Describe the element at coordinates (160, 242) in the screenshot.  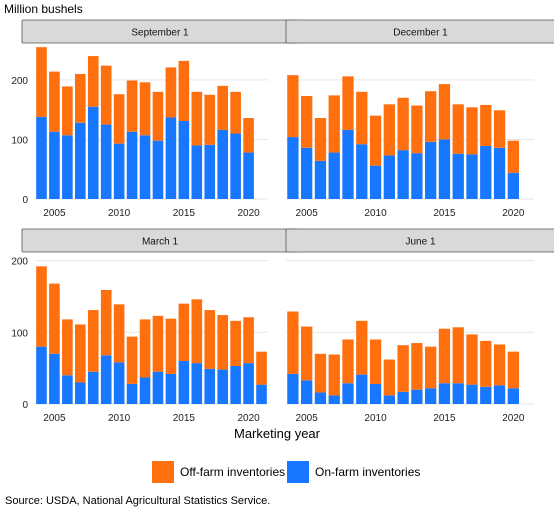
I see `panel-title: March 1` at that location.